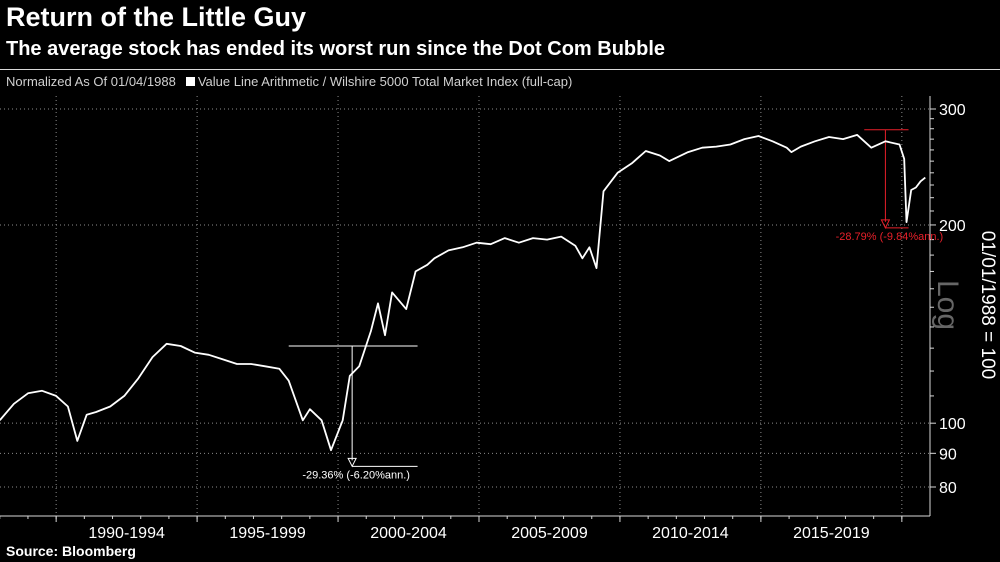  What do you see at coordinates (408, 533) in the screenshot?
I see `x-tick-label: 2000-2004` at bounding box center [408, 533].